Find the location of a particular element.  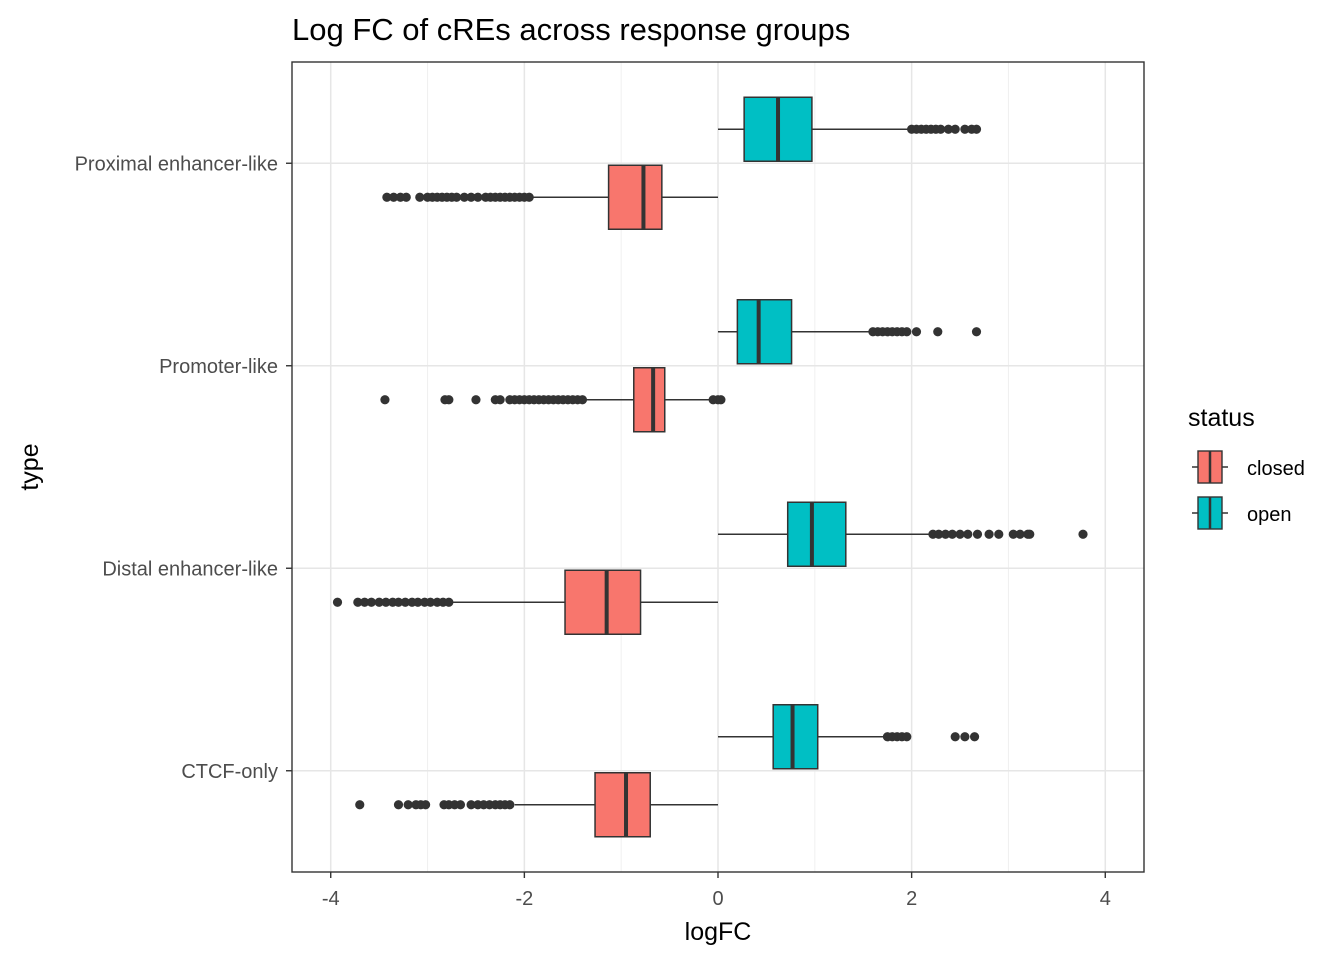

x-axis: -4 -2 0 2 4 is located at coordinates (716, 891).